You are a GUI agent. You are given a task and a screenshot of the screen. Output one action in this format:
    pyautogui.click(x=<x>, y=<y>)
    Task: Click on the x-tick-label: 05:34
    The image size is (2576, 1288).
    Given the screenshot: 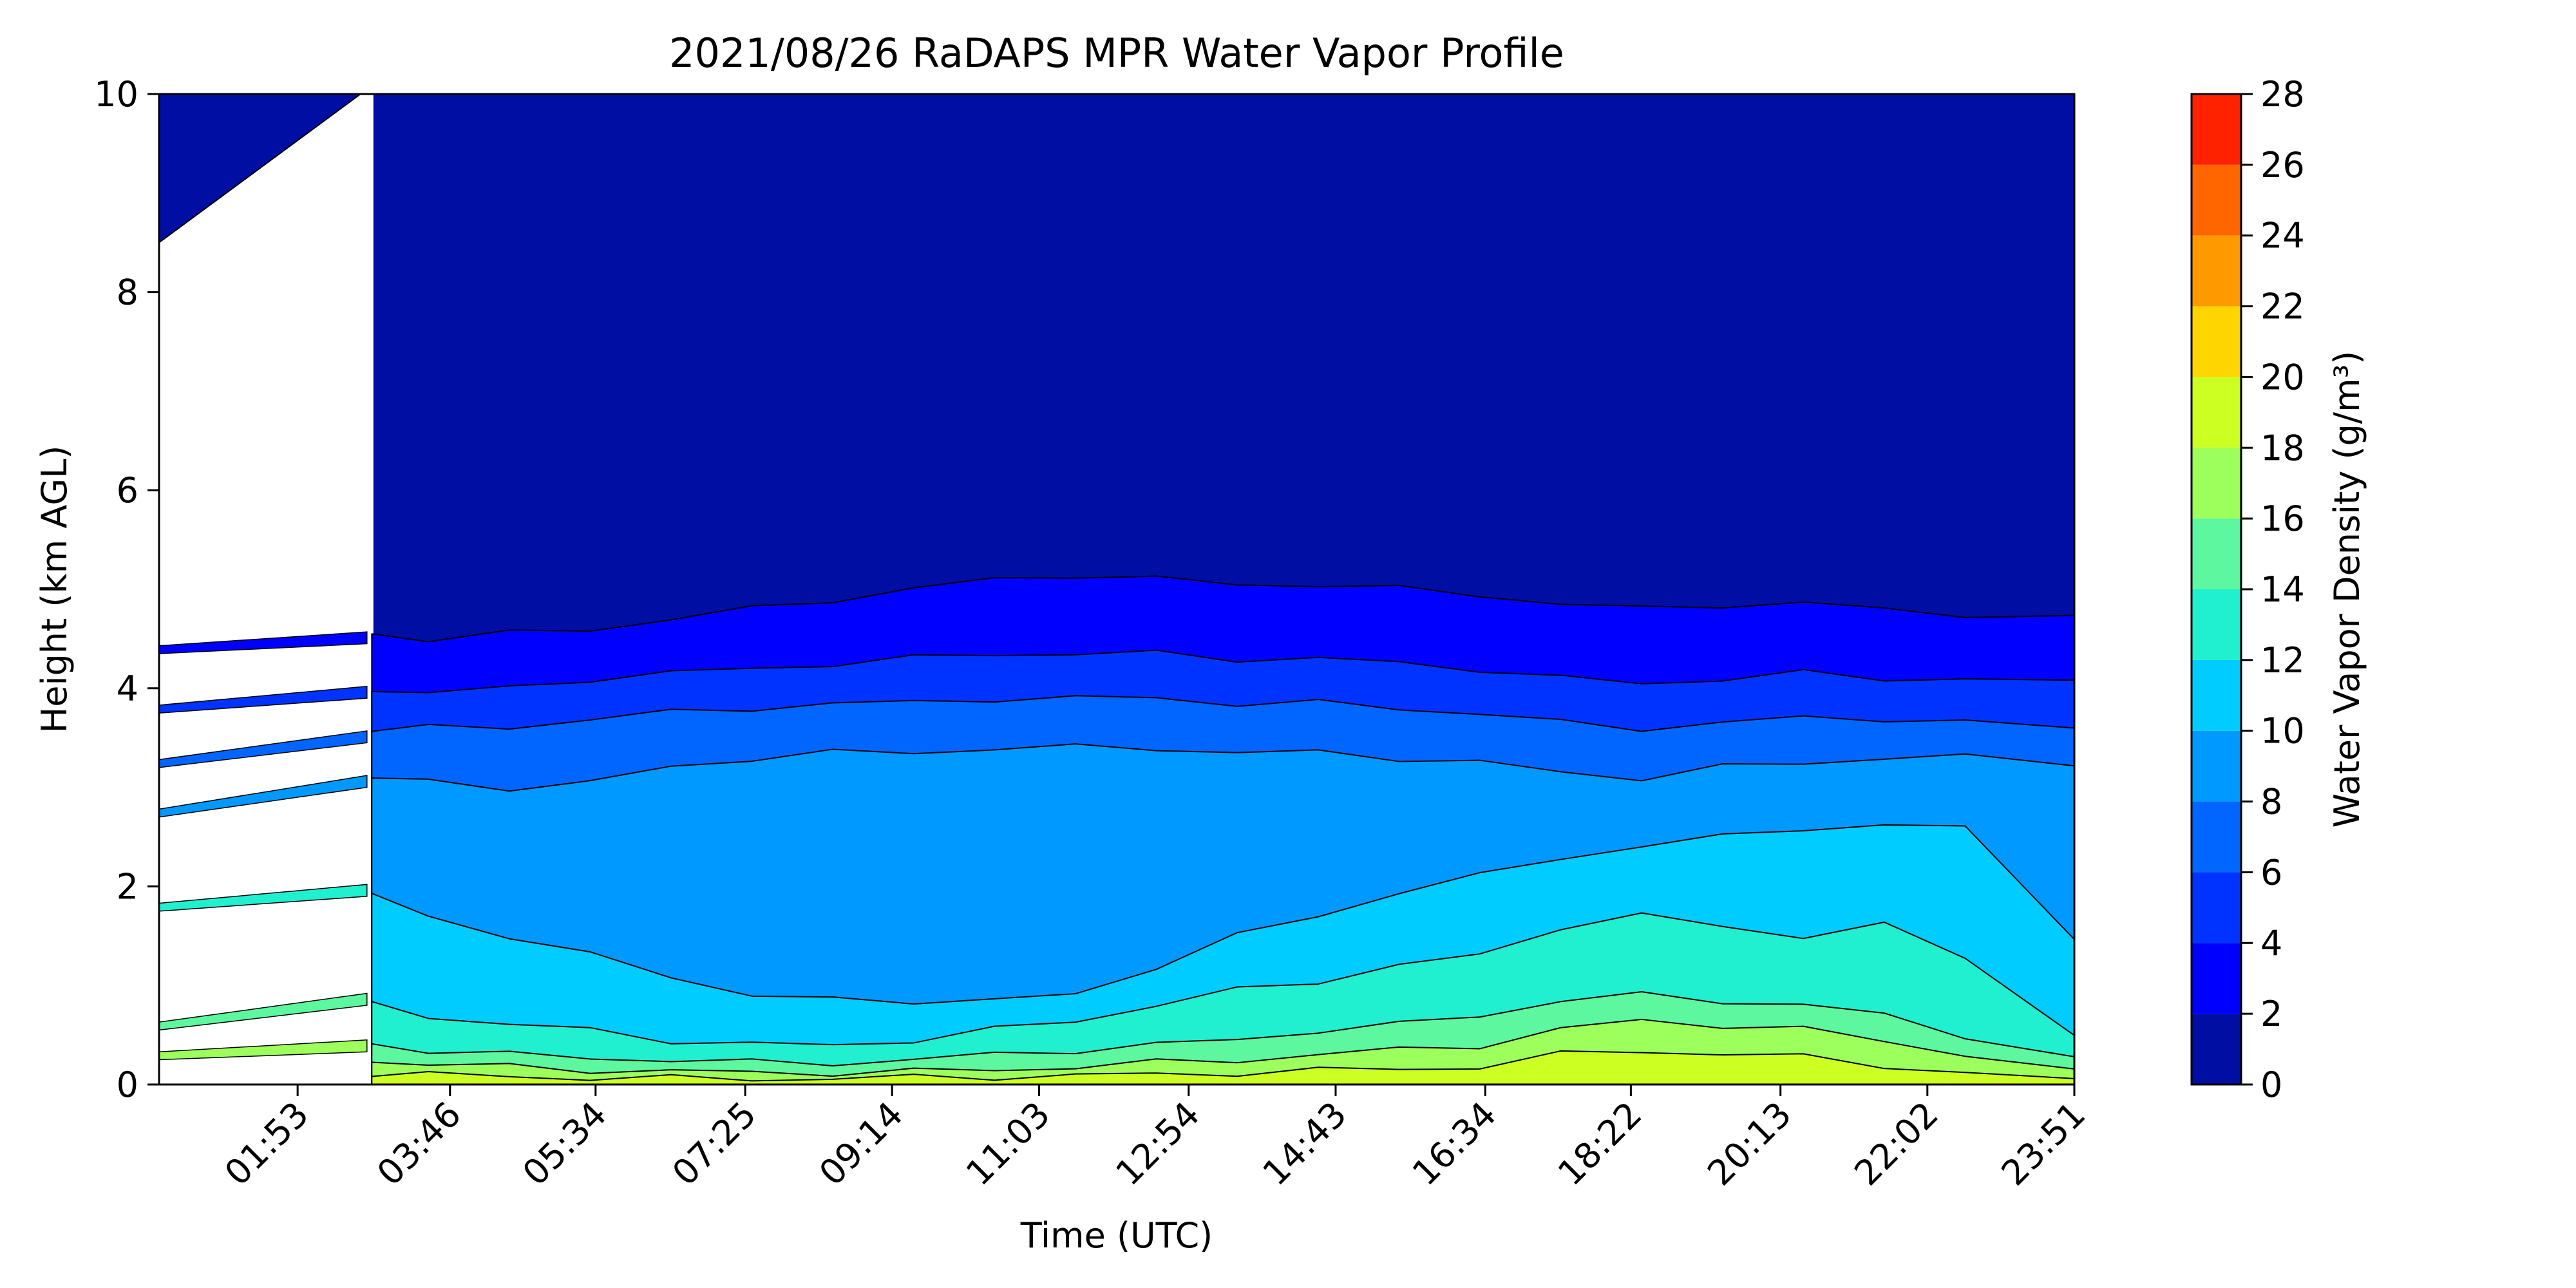 What is the action you would take?
    pyautogui.click(x=564, y=1144)
    